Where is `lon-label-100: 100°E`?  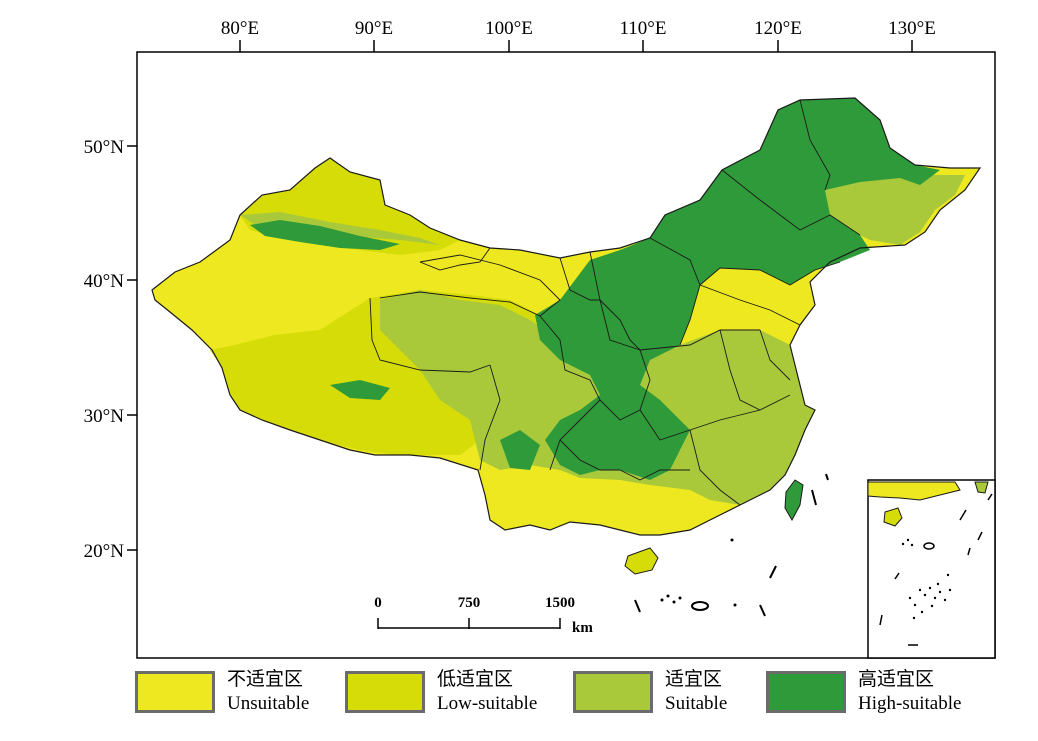 lon-label-100: 100°E is located at coordinates (509, 28).